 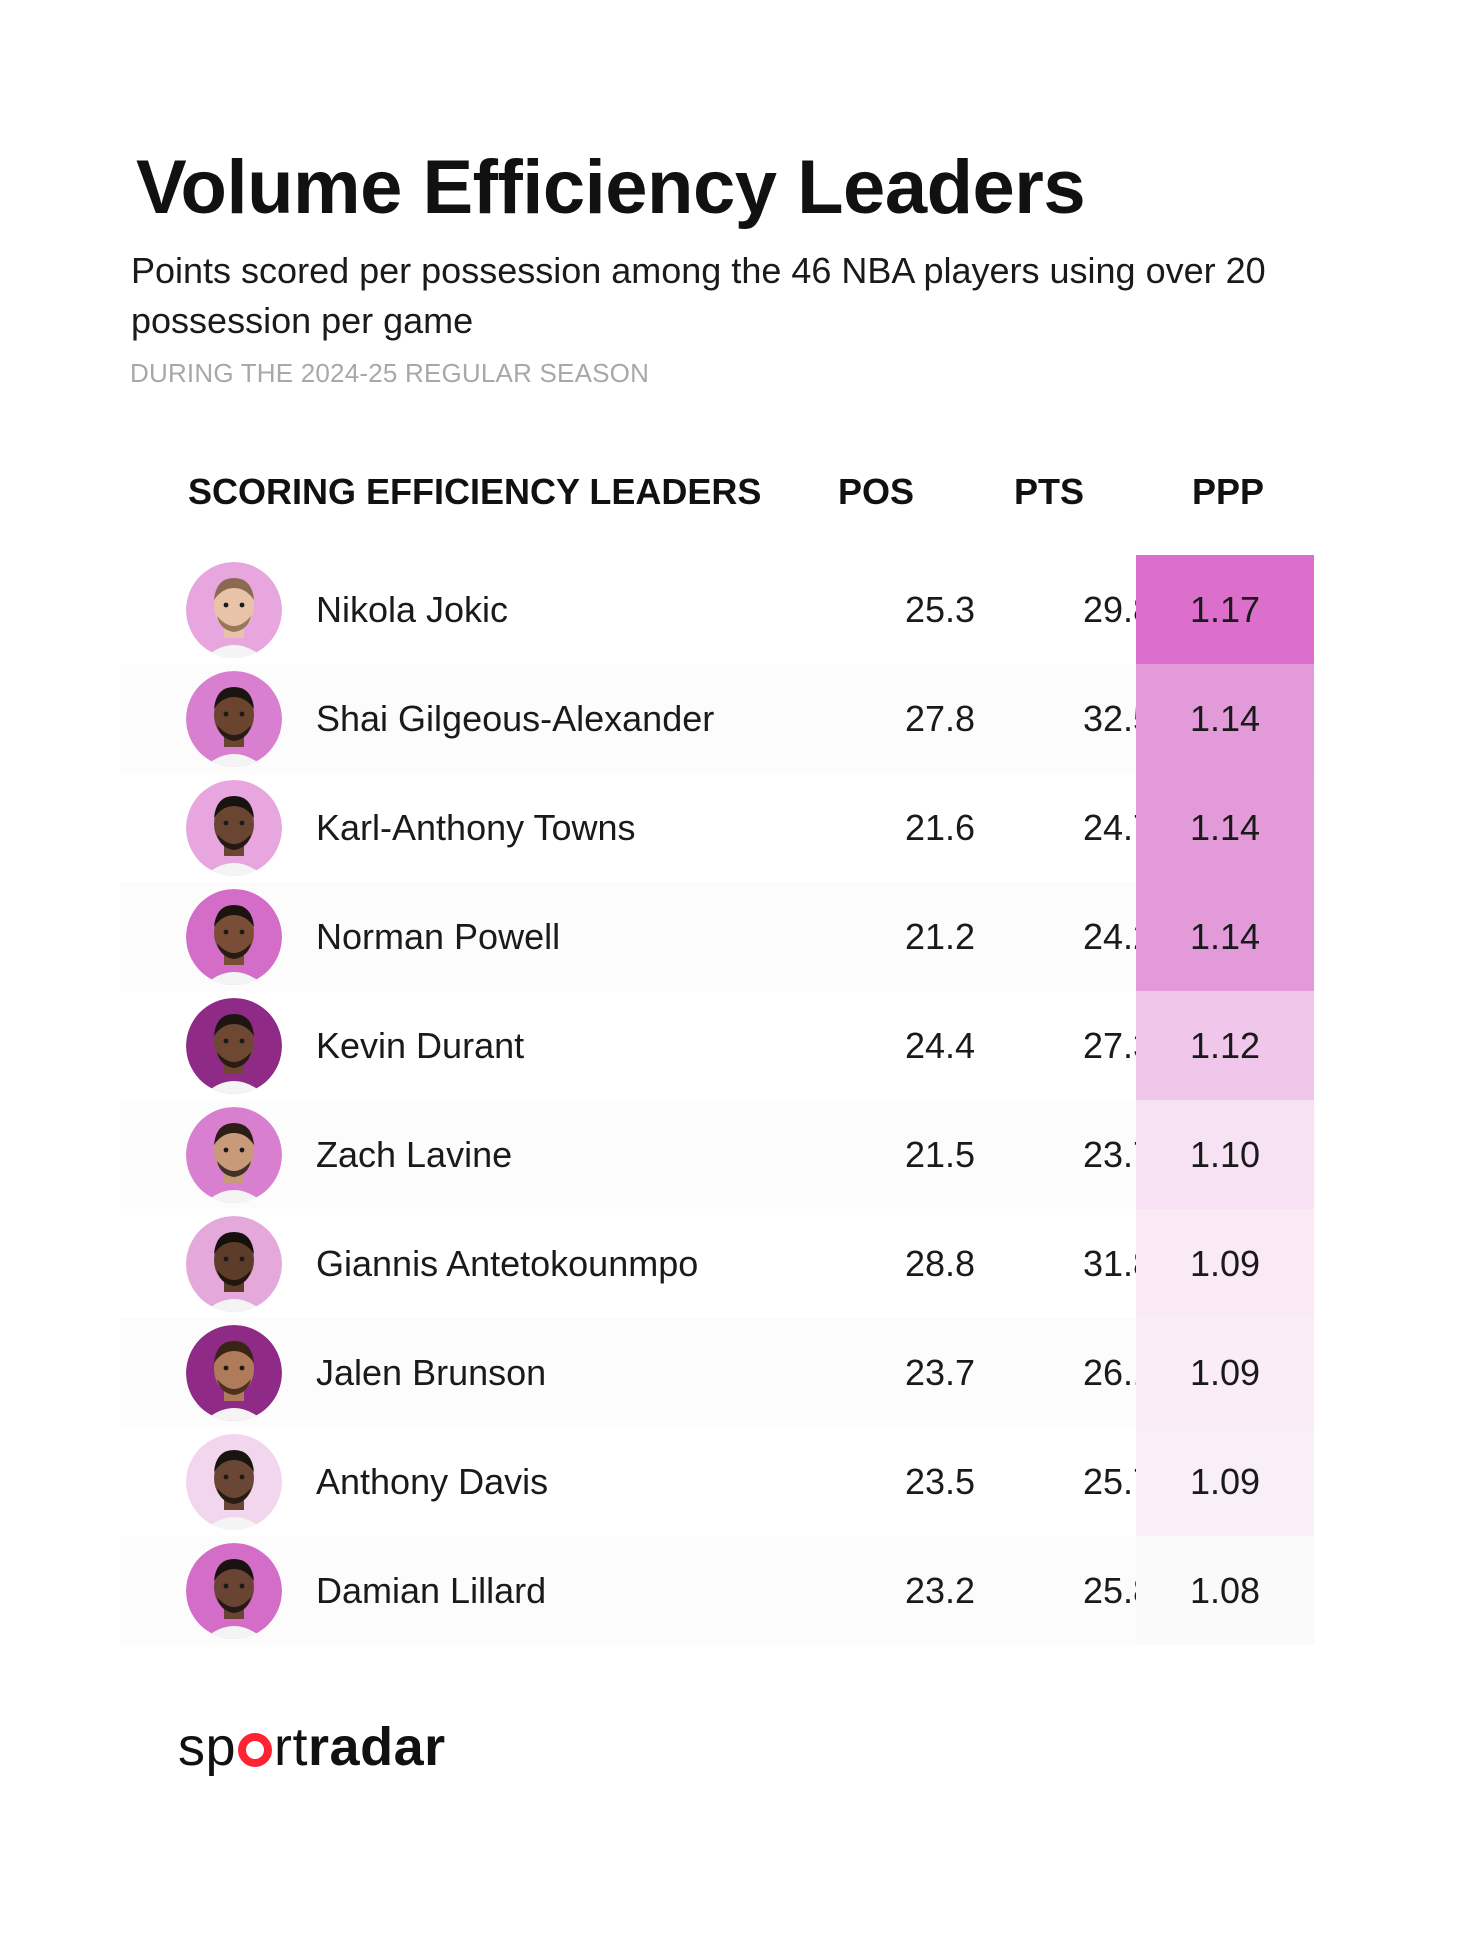 I want to click on column-header-ppp: PPP, so click(x=1228, y=491).